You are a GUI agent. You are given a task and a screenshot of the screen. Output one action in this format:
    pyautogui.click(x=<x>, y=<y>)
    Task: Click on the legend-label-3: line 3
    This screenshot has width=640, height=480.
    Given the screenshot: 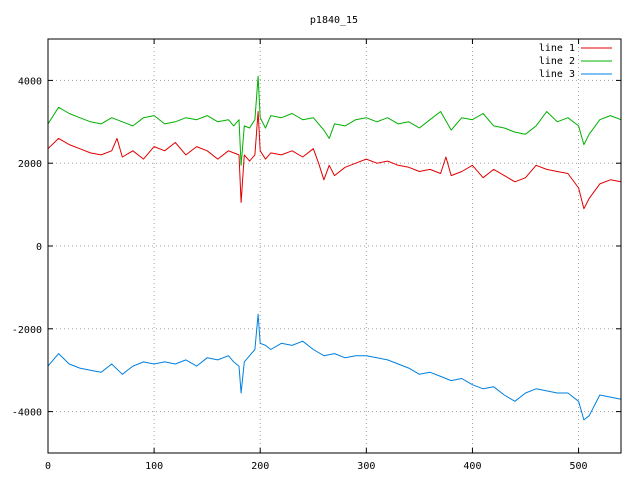 What is the action you would take?
    pyautogui.click(x=557, y=74)
    